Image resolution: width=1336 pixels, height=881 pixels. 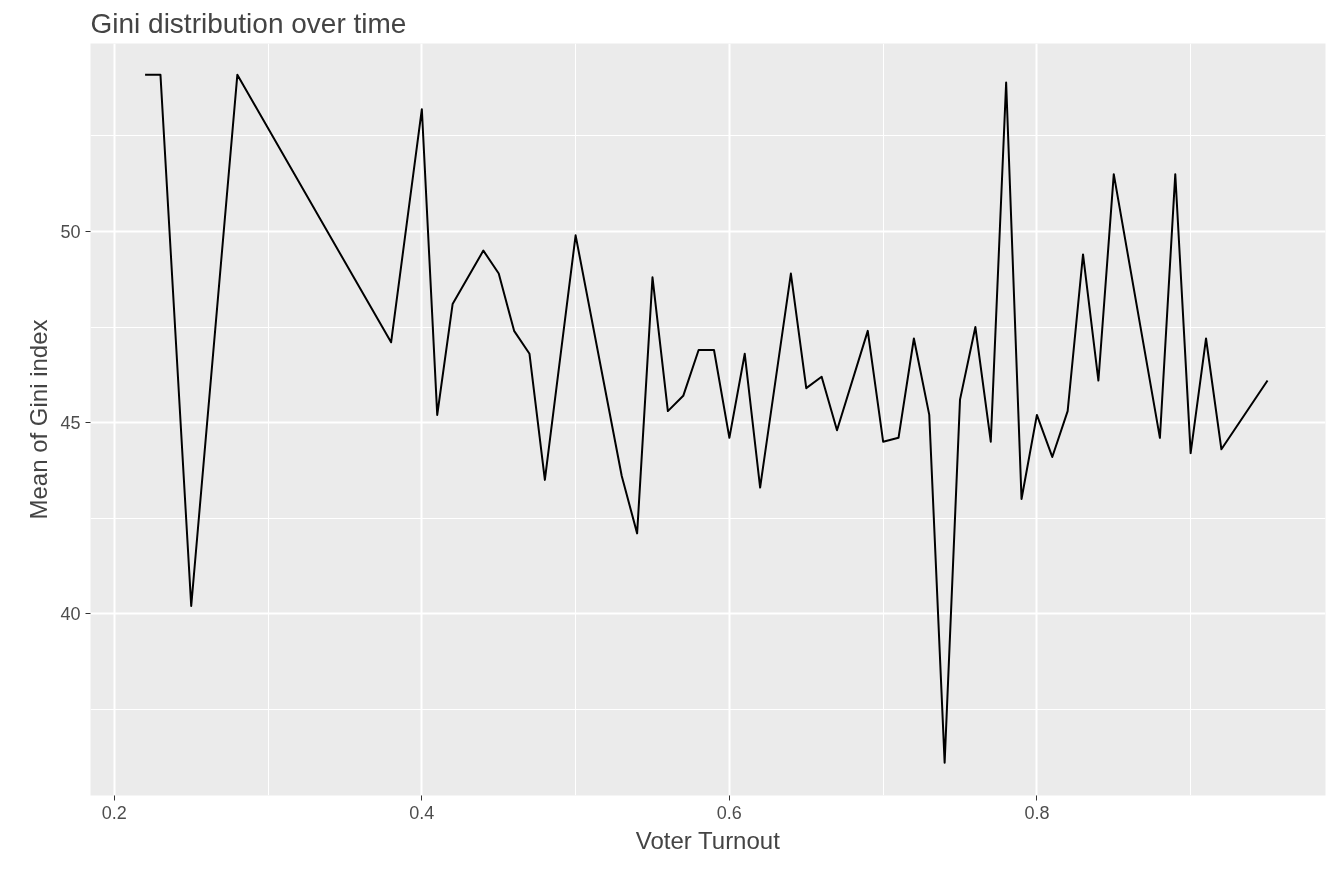 What do you see at coordinates (729, 812) in the screenshot?
I see `x-tick-label: 0.6` at bounding box center [729, 812].